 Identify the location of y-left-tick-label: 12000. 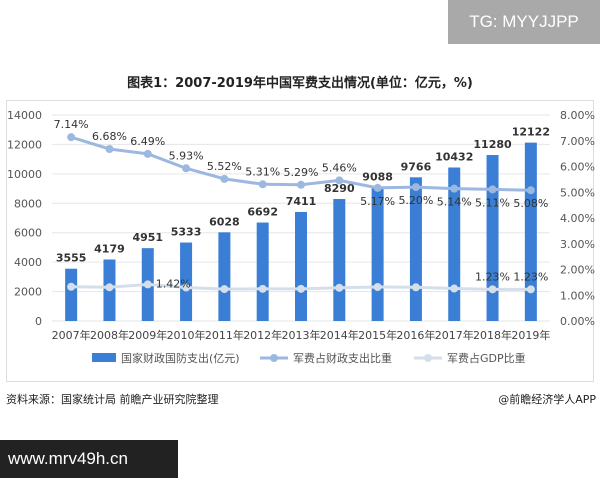
(24, 144).